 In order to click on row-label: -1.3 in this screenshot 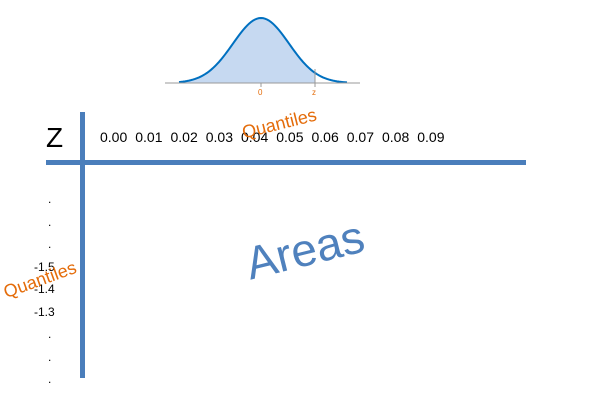, I will do `click(44, 311)`.